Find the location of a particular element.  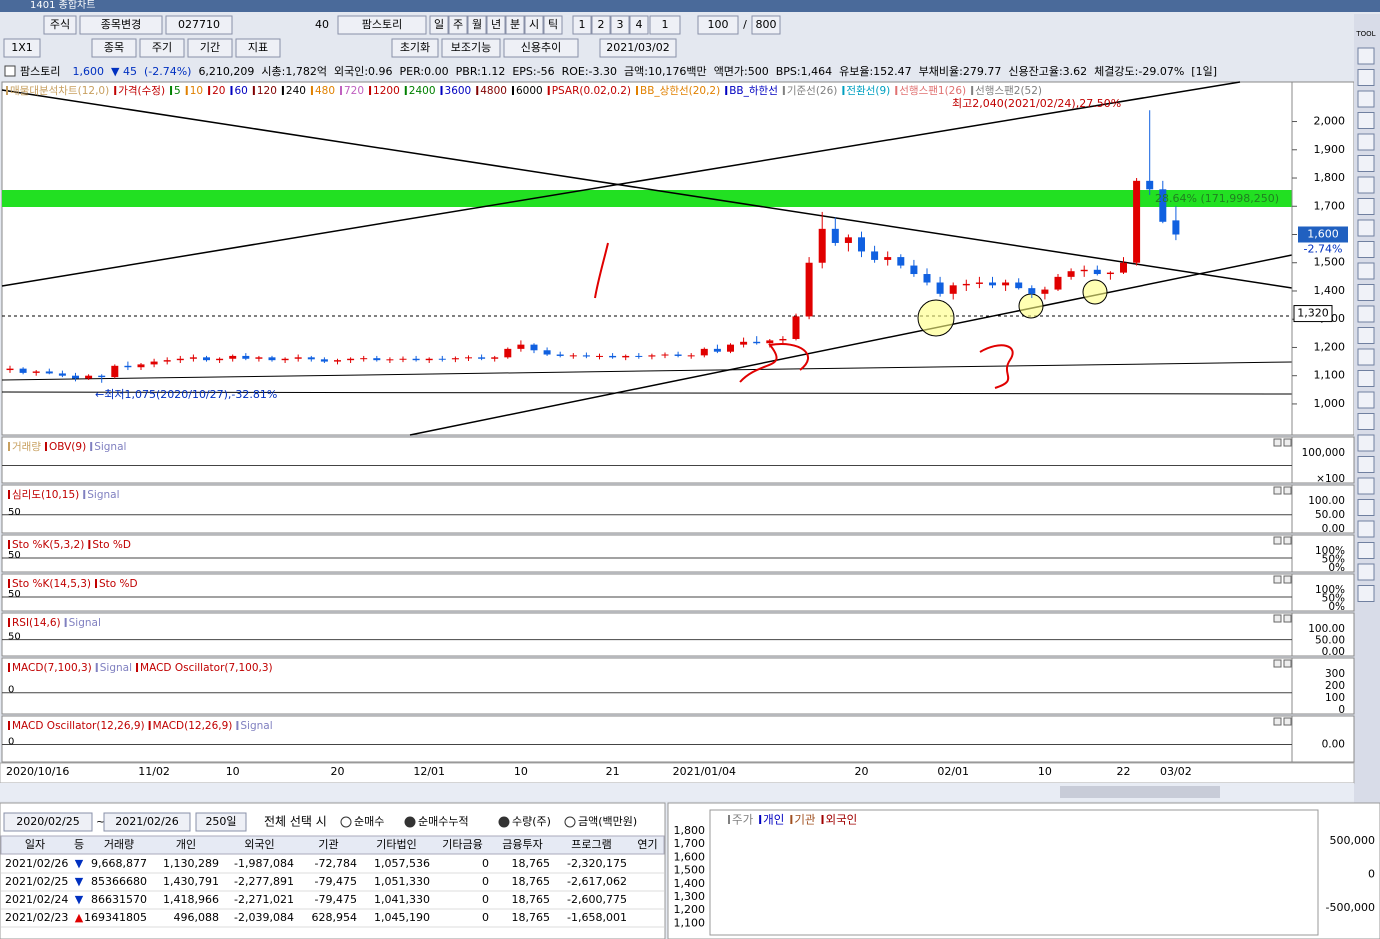

number-button: 2 is located at coordinates (601, 24).